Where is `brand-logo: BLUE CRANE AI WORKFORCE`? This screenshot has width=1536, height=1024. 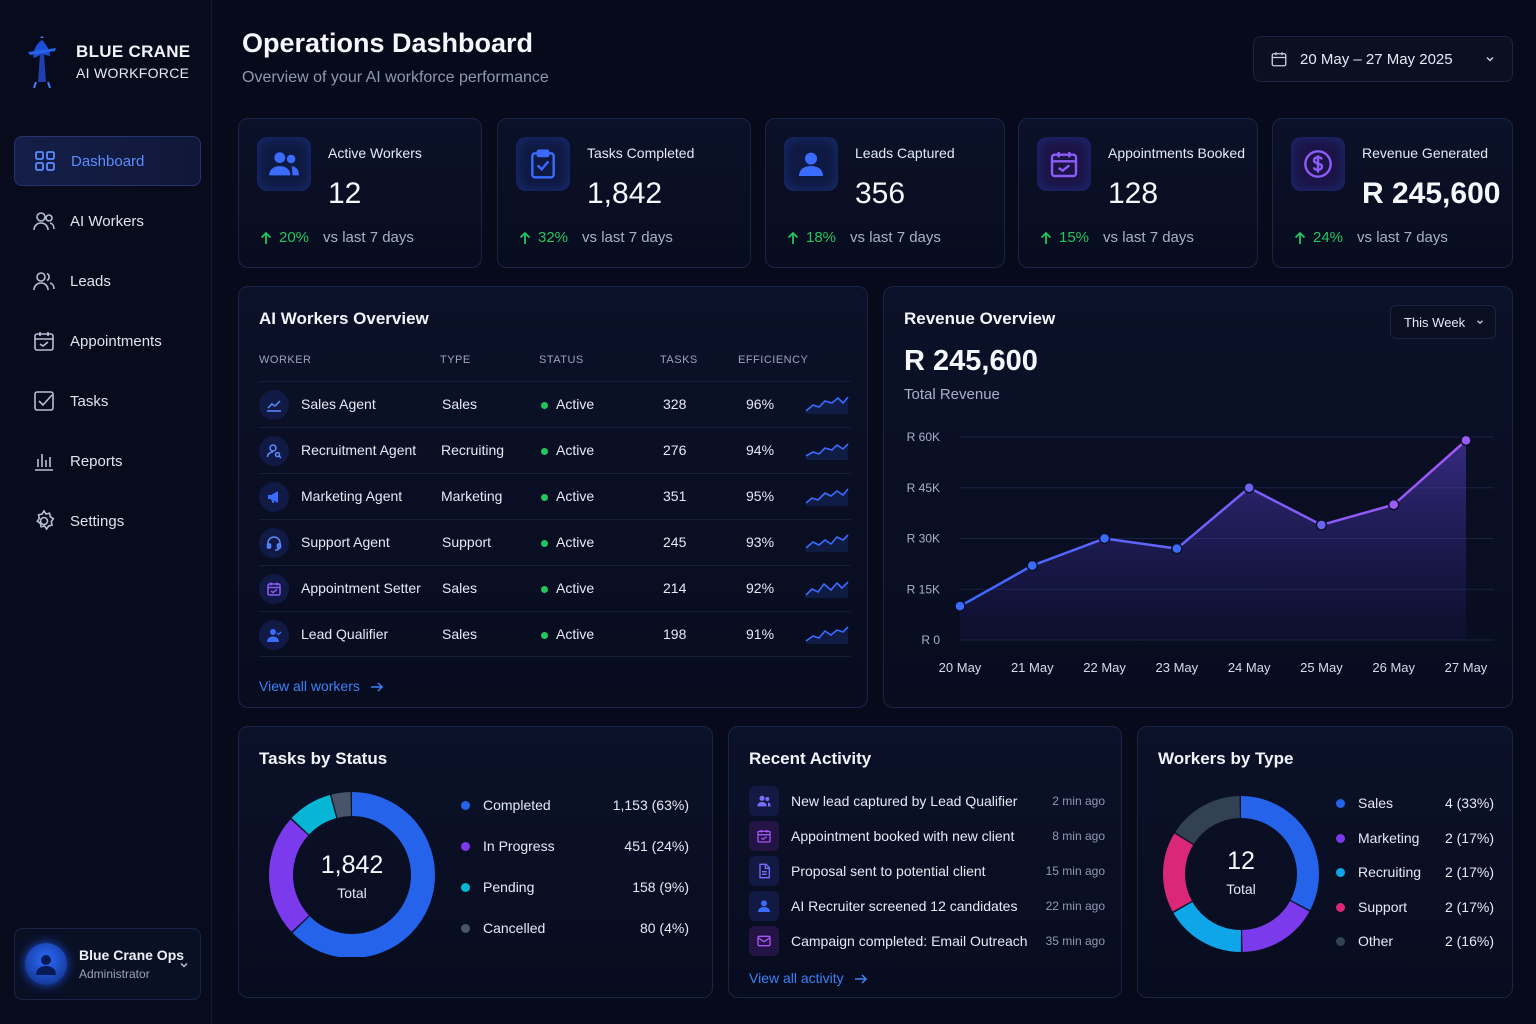 brand-logo: BLUE CRANE AI WORKFORCE is located at coordinates (106, 62).